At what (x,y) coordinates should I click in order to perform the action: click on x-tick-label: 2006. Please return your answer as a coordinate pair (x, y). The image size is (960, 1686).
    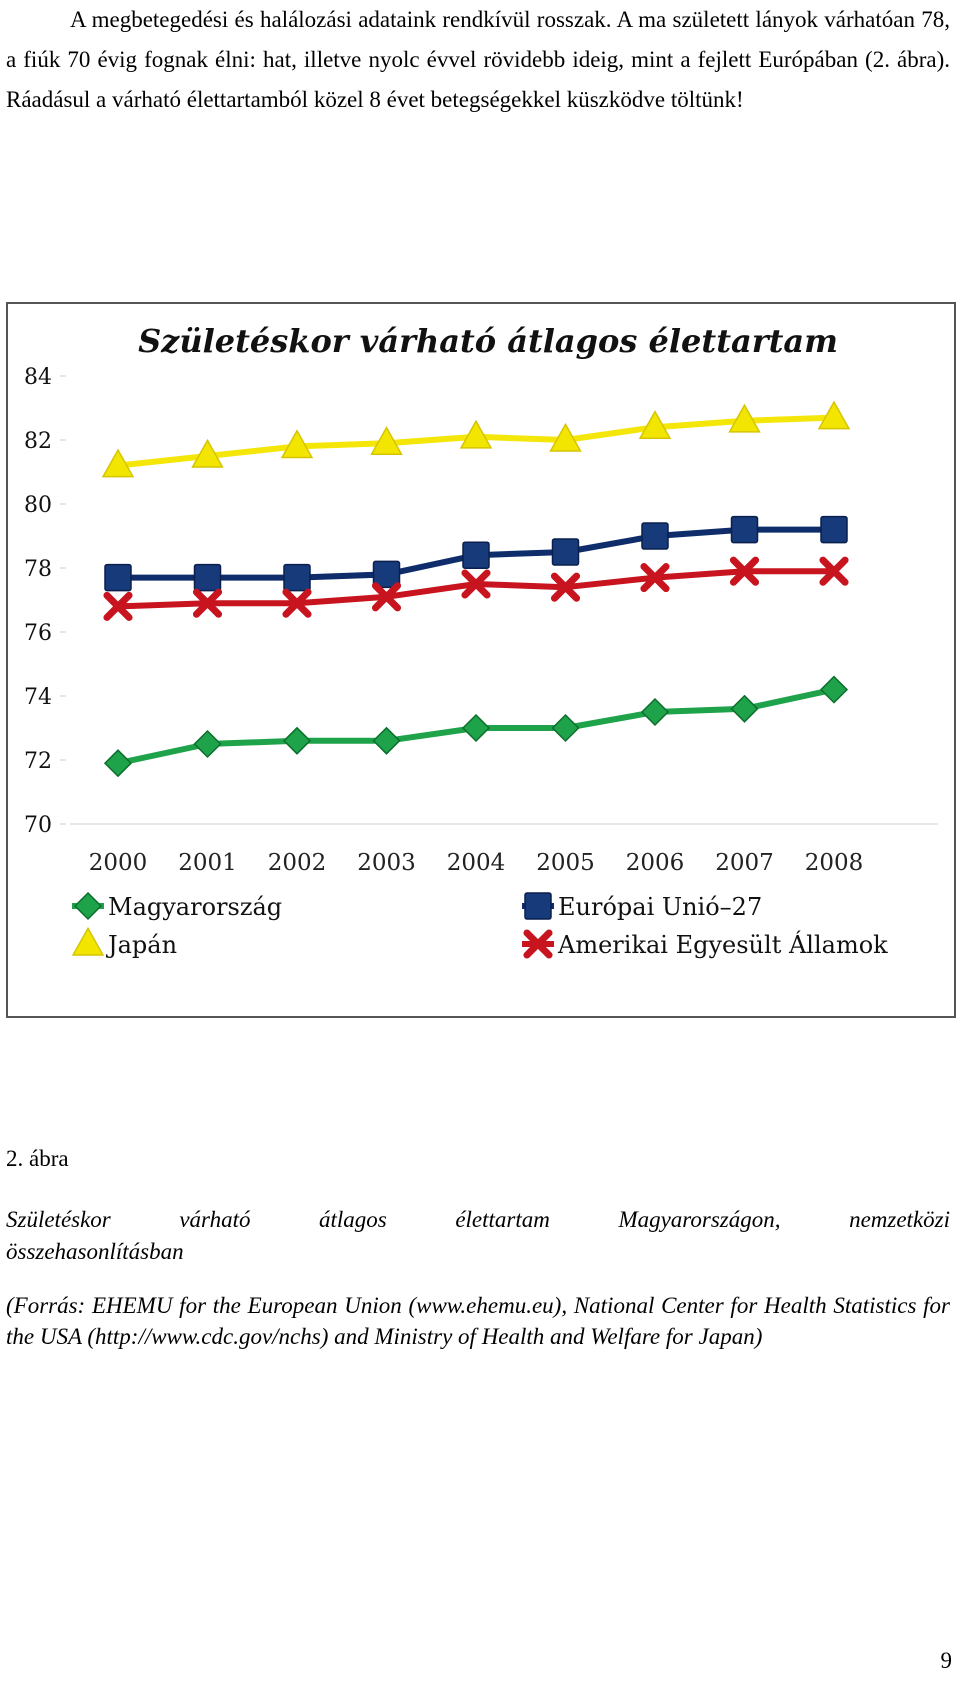
    Looking at the image, I should click on (655, 863).